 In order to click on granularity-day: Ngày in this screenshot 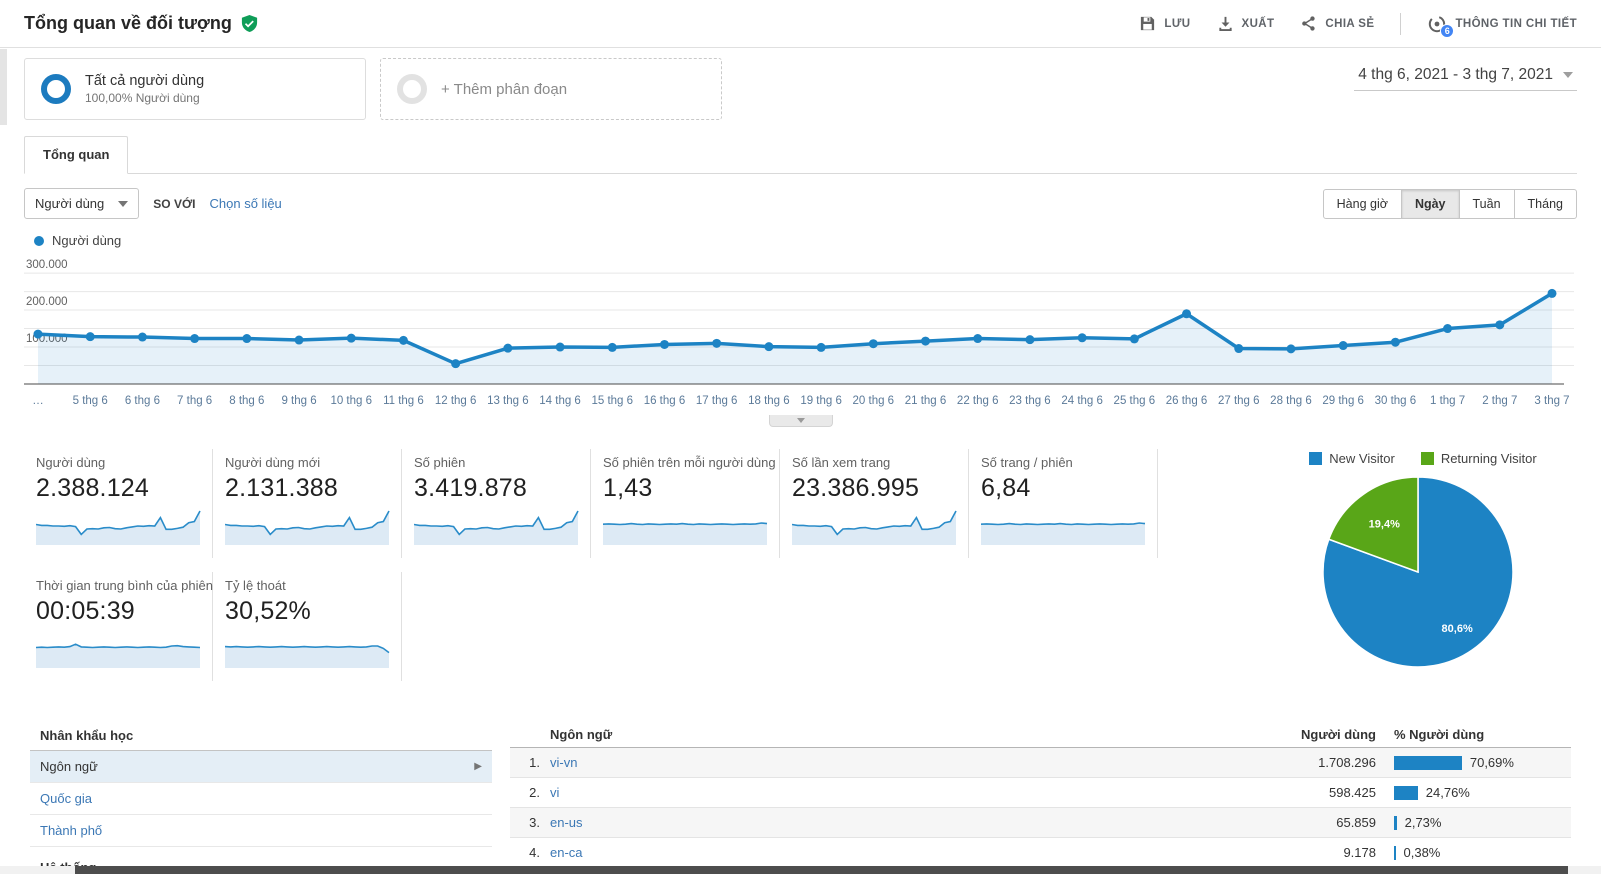, I will do `click(1430, 203)`.